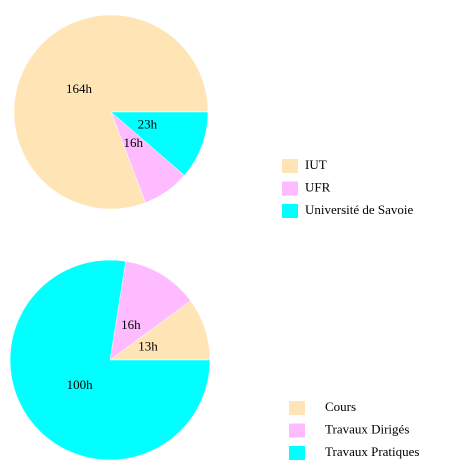 This screenshot has height=466, width=470. Describe the element at coordinates (148, 124) in the screenshot. I see `slice-label: 23h` at that location.